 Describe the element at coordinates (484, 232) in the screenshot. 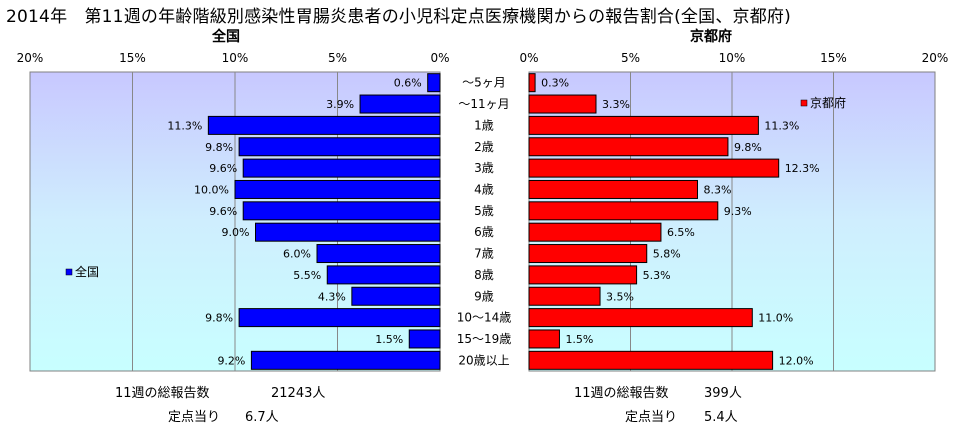

I see `category-label: 6歳` at that location.